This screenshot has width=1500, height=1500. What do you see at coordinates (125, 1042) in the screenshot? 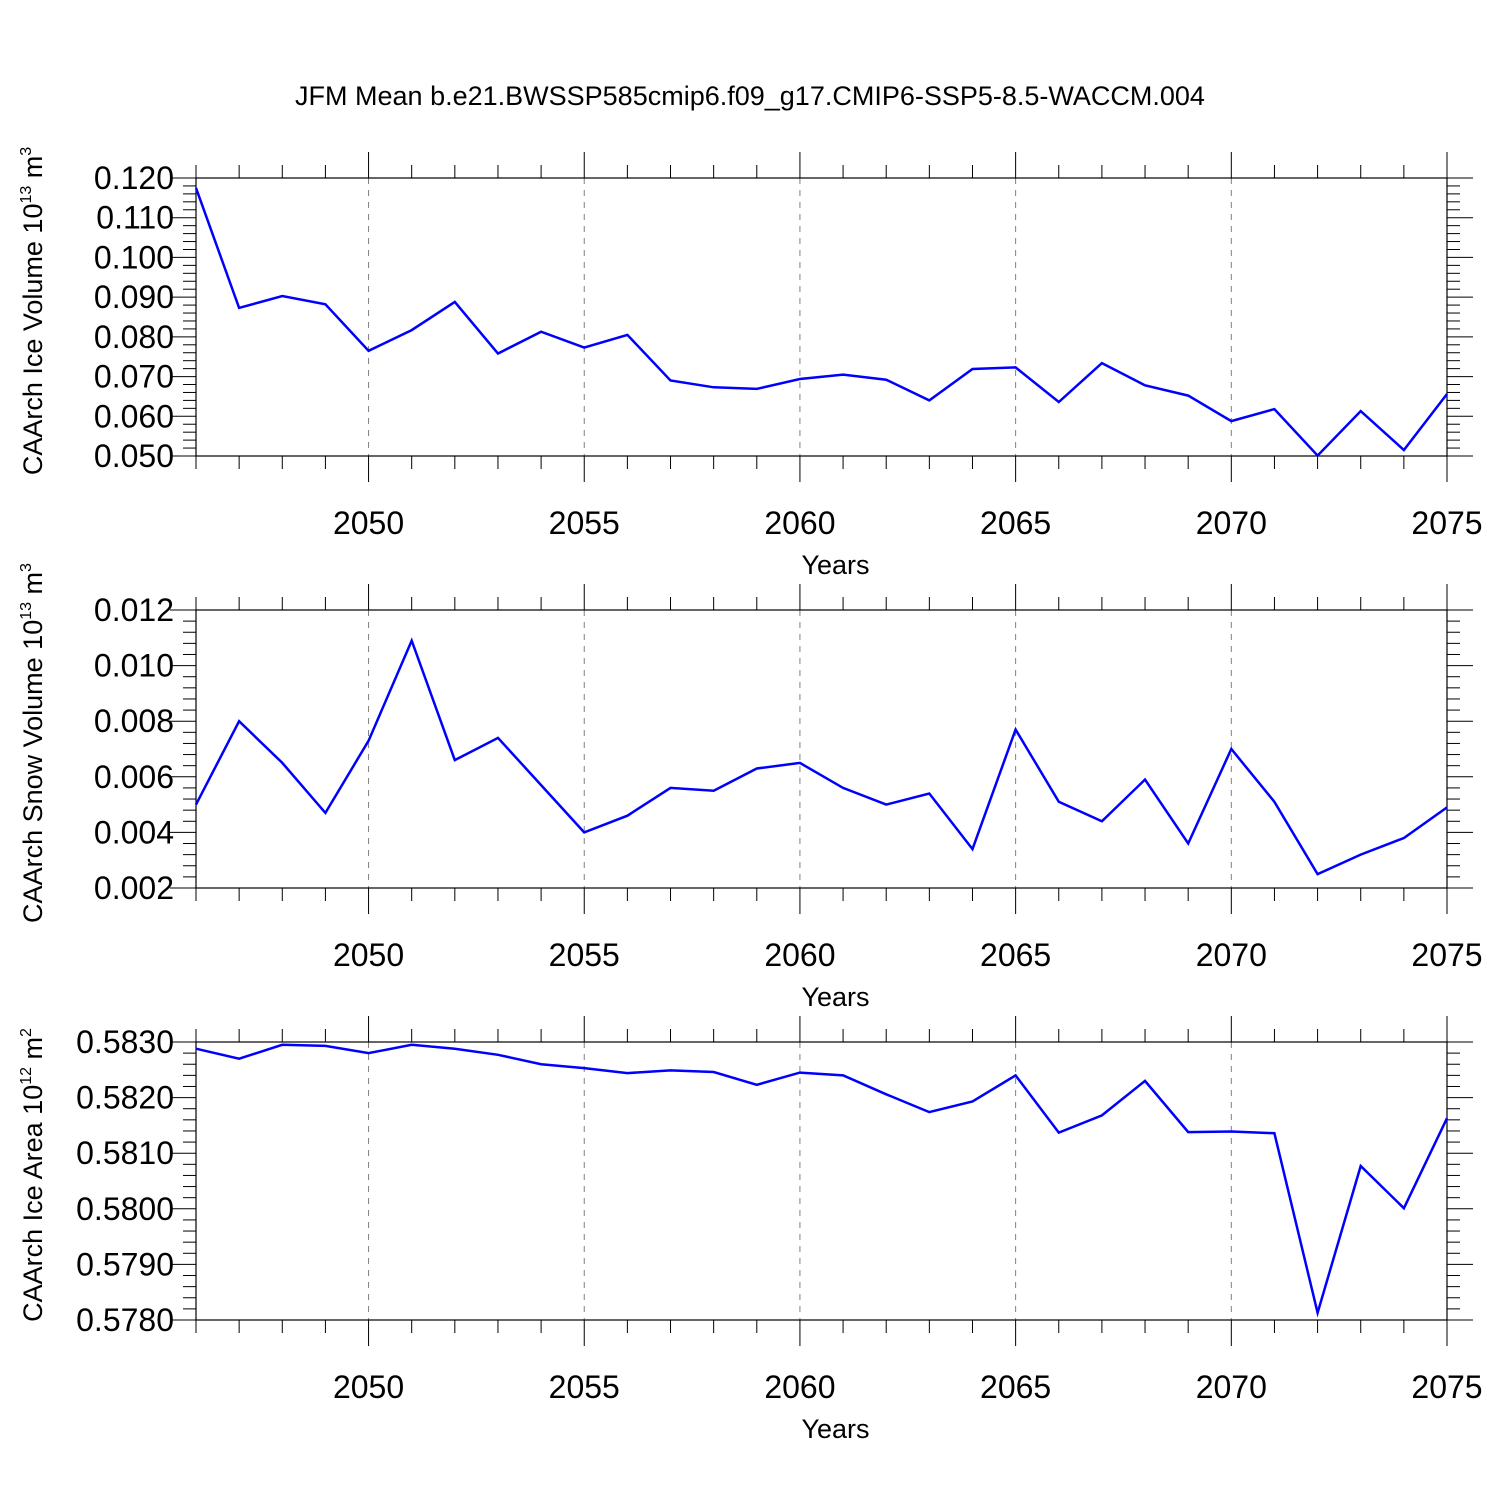
I see `y-tick-label: 0.5830` at bounding box center [125, 1042].